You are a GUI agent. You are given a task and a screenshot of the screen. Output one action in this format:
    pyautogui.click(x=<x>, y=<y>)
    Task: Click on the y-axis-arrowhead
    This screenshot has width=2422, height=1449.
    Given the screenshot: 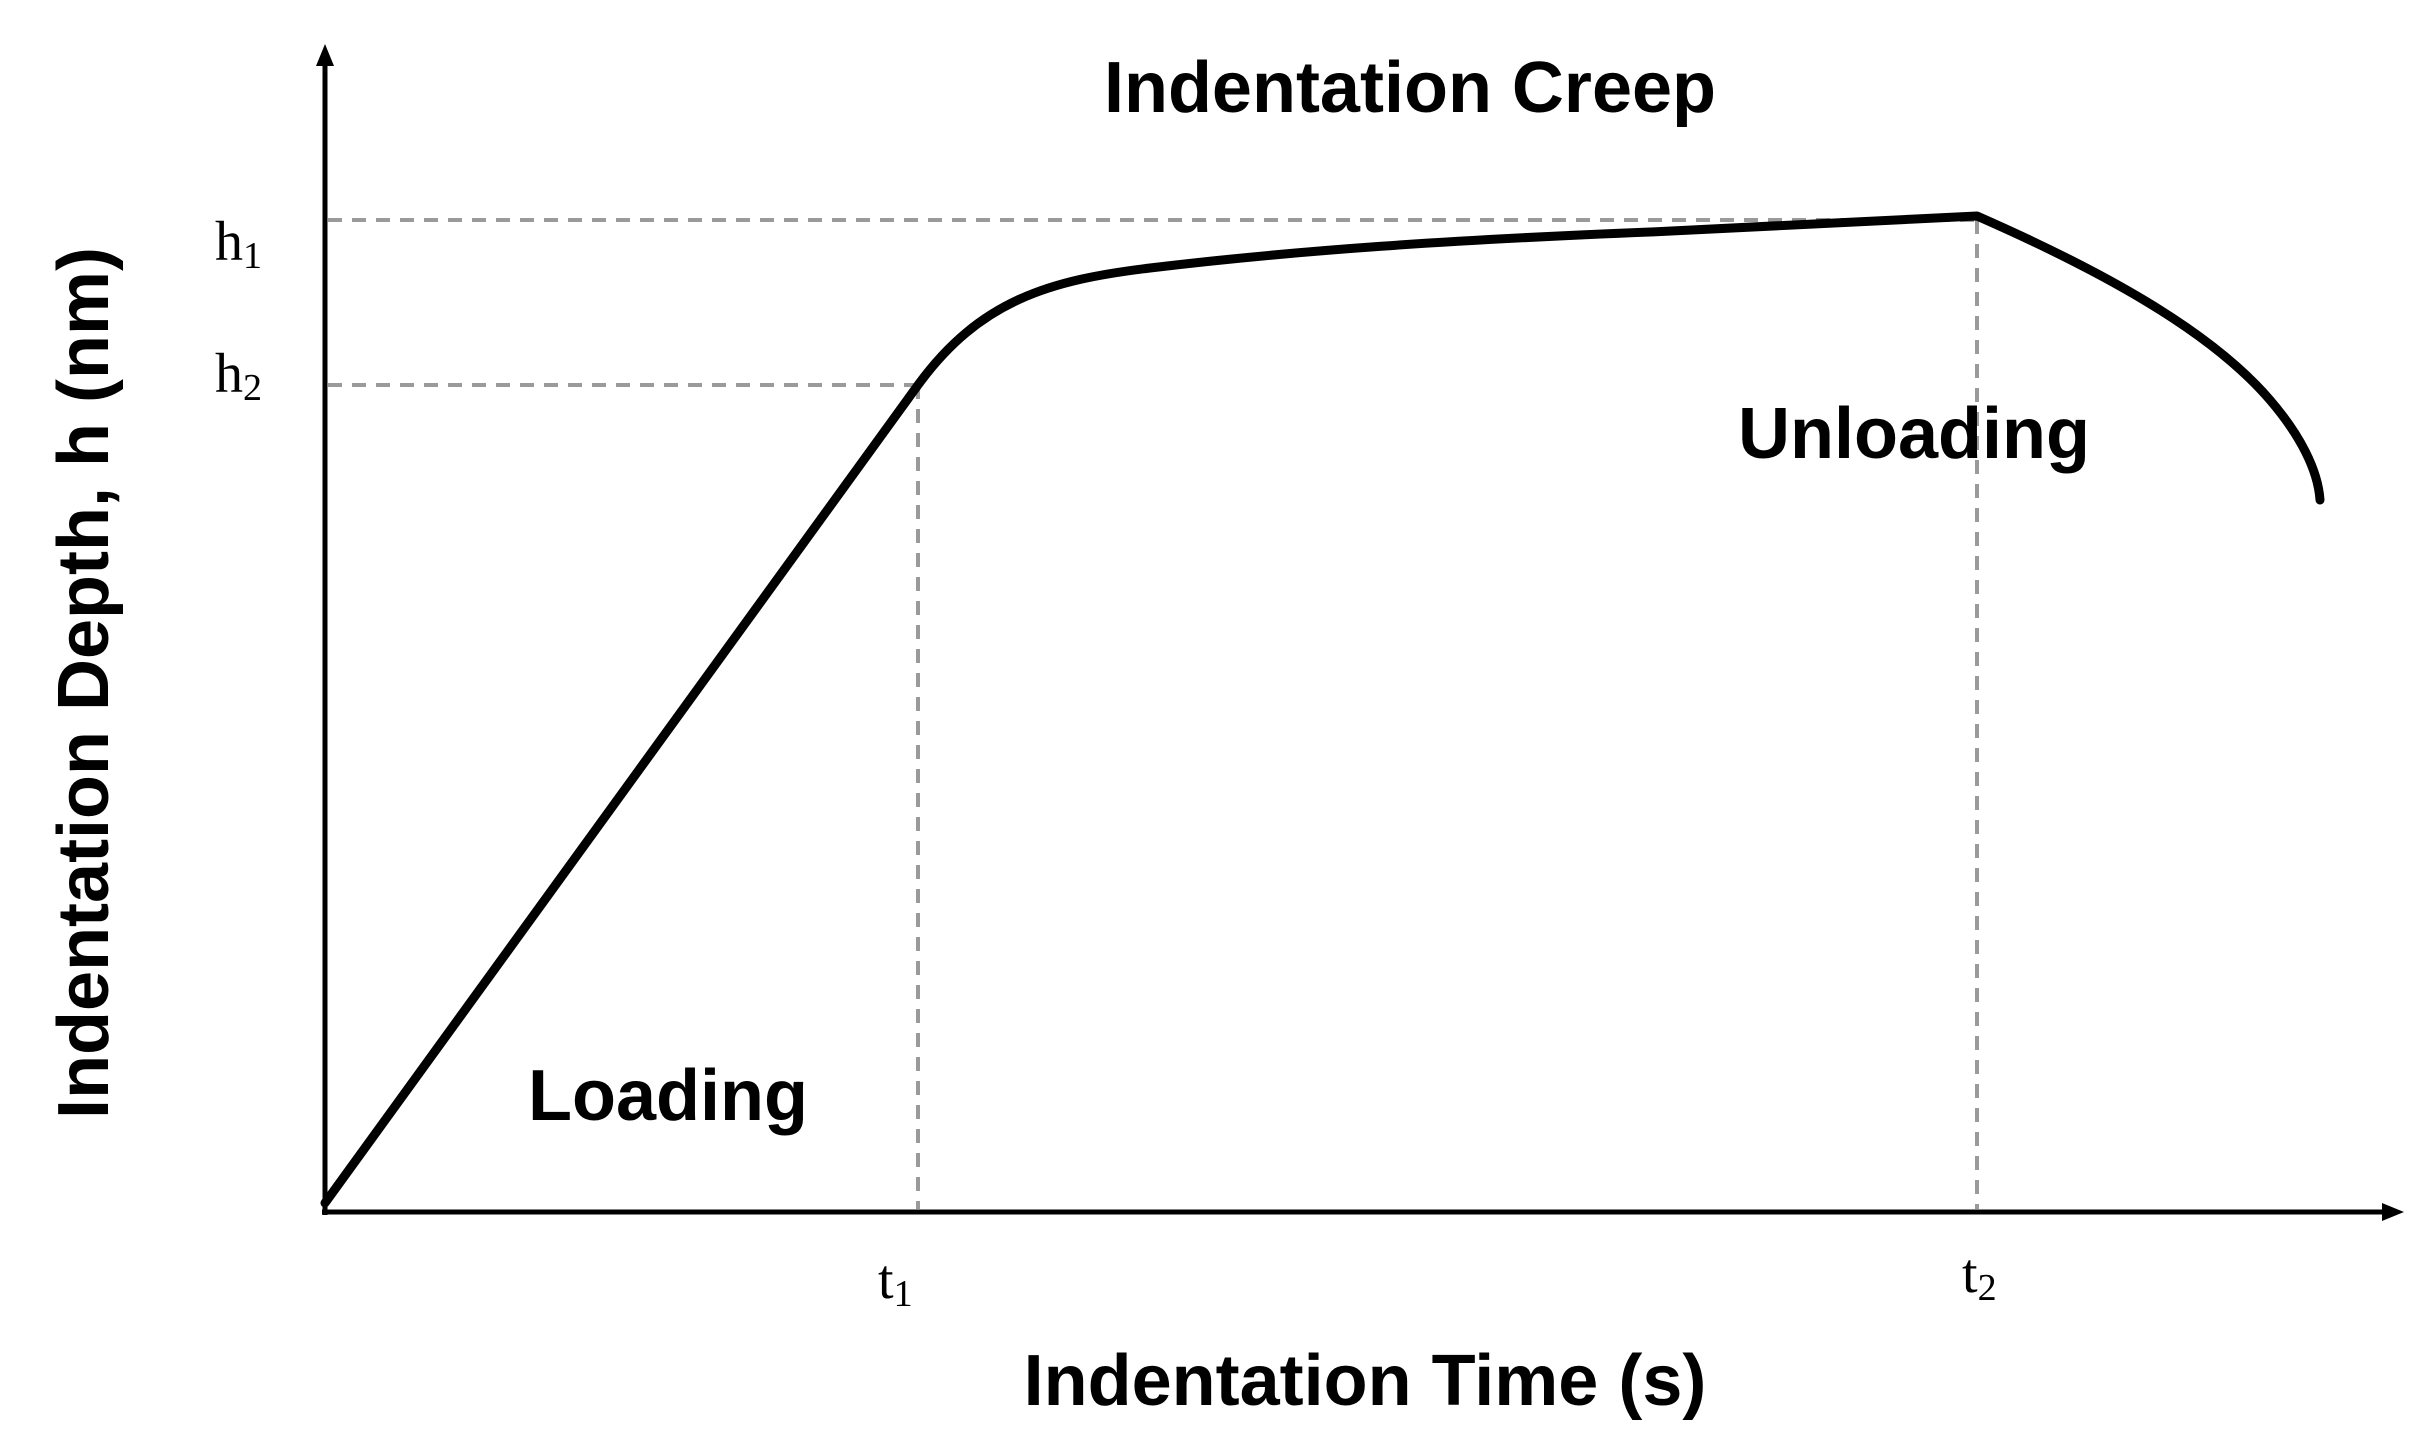 What is the action you would take?
    pyautogui.click(x=325, y=55)
    